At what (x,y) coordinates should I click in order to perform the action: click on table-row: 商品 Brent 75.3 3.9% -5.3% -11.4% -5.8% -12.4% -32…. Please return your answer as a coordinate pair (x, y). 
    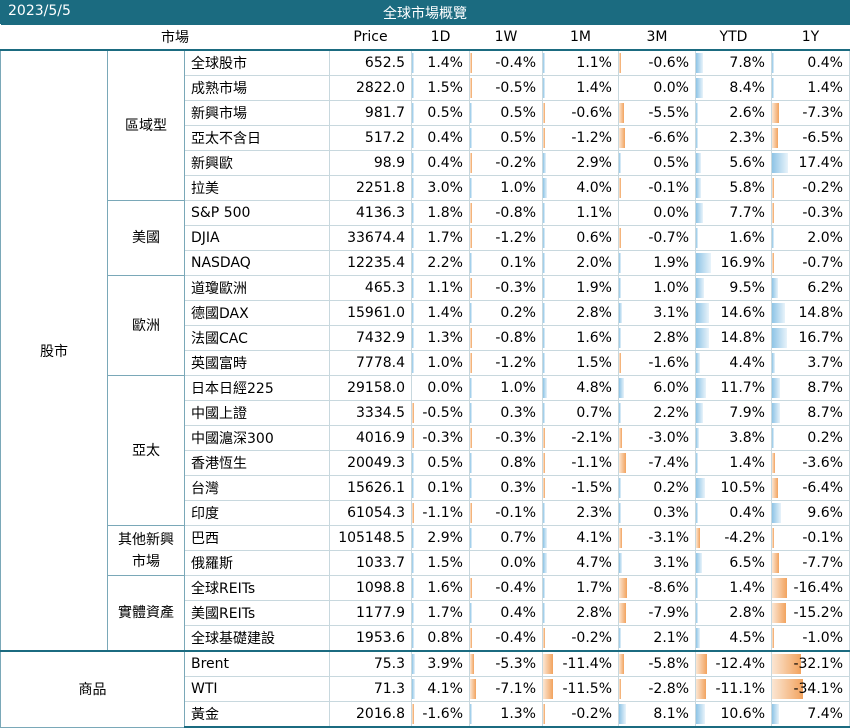
    Looking at the image, I should click on (425, 689).